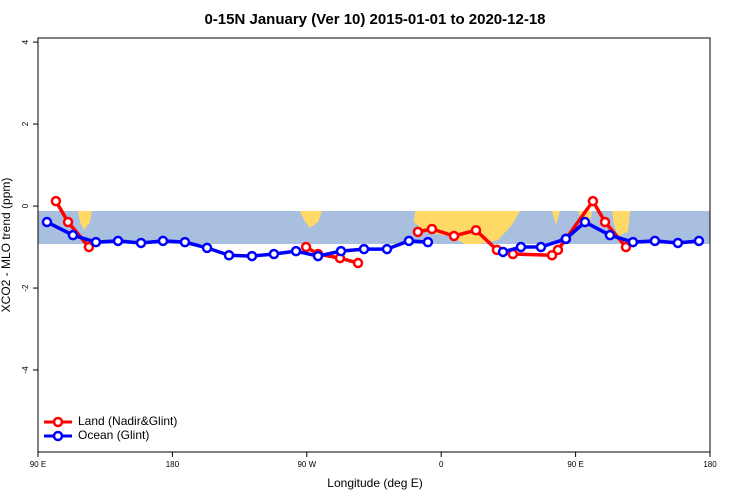  I want to click on x-tick-label: 0, so click(441, 464).